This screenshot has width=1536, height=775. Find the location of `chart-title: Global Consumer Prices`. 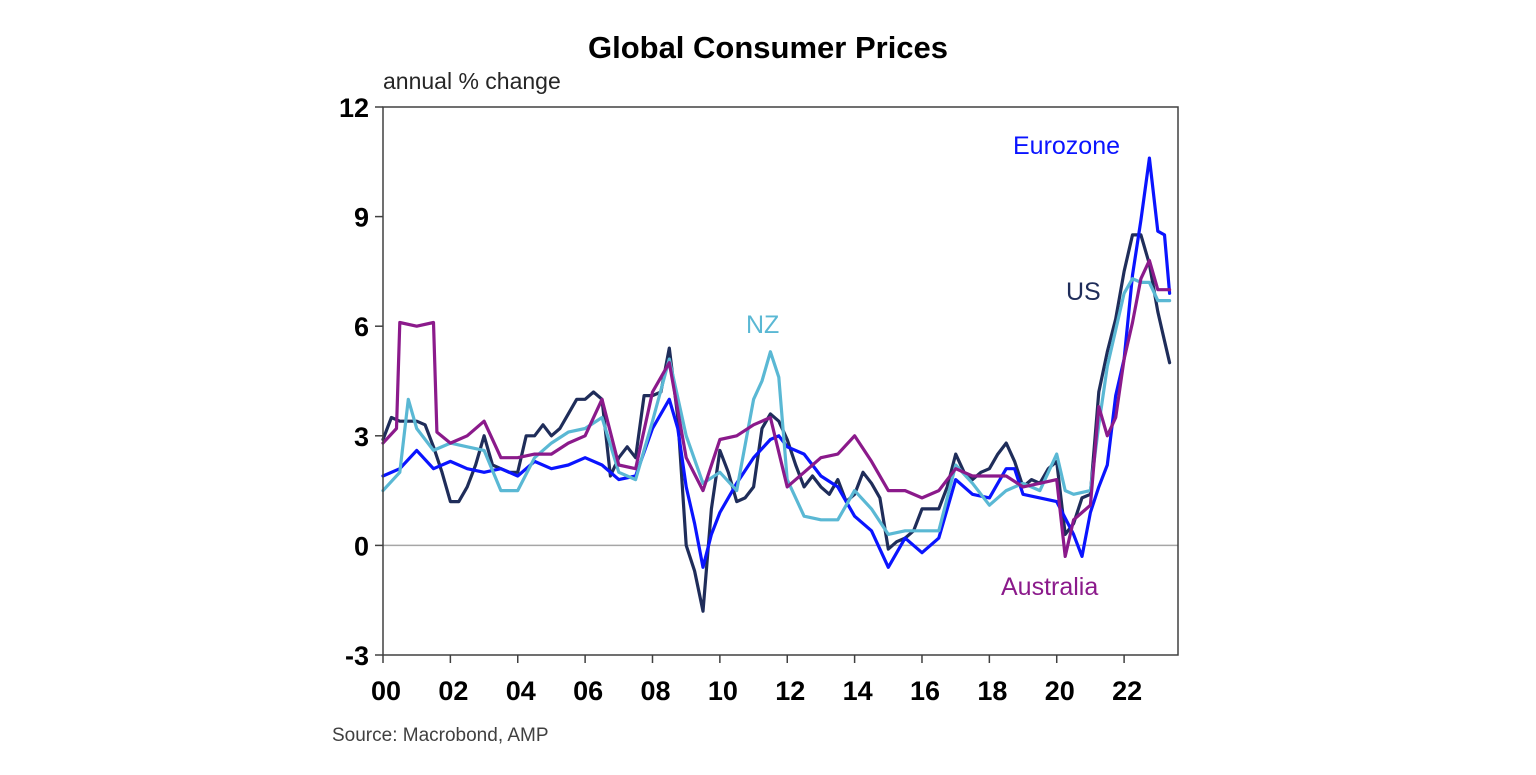

chart-title: Global Consumer Prices is located at coordinates (768, 47).